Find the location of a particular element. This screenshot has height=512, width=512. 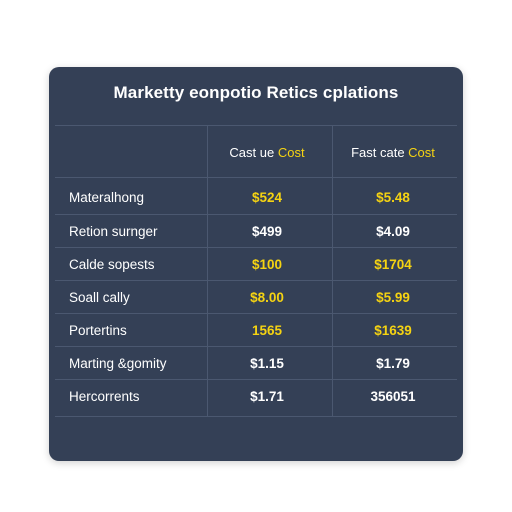

column-header-1: Cast ue Cost is located at coordinates (267, 152).